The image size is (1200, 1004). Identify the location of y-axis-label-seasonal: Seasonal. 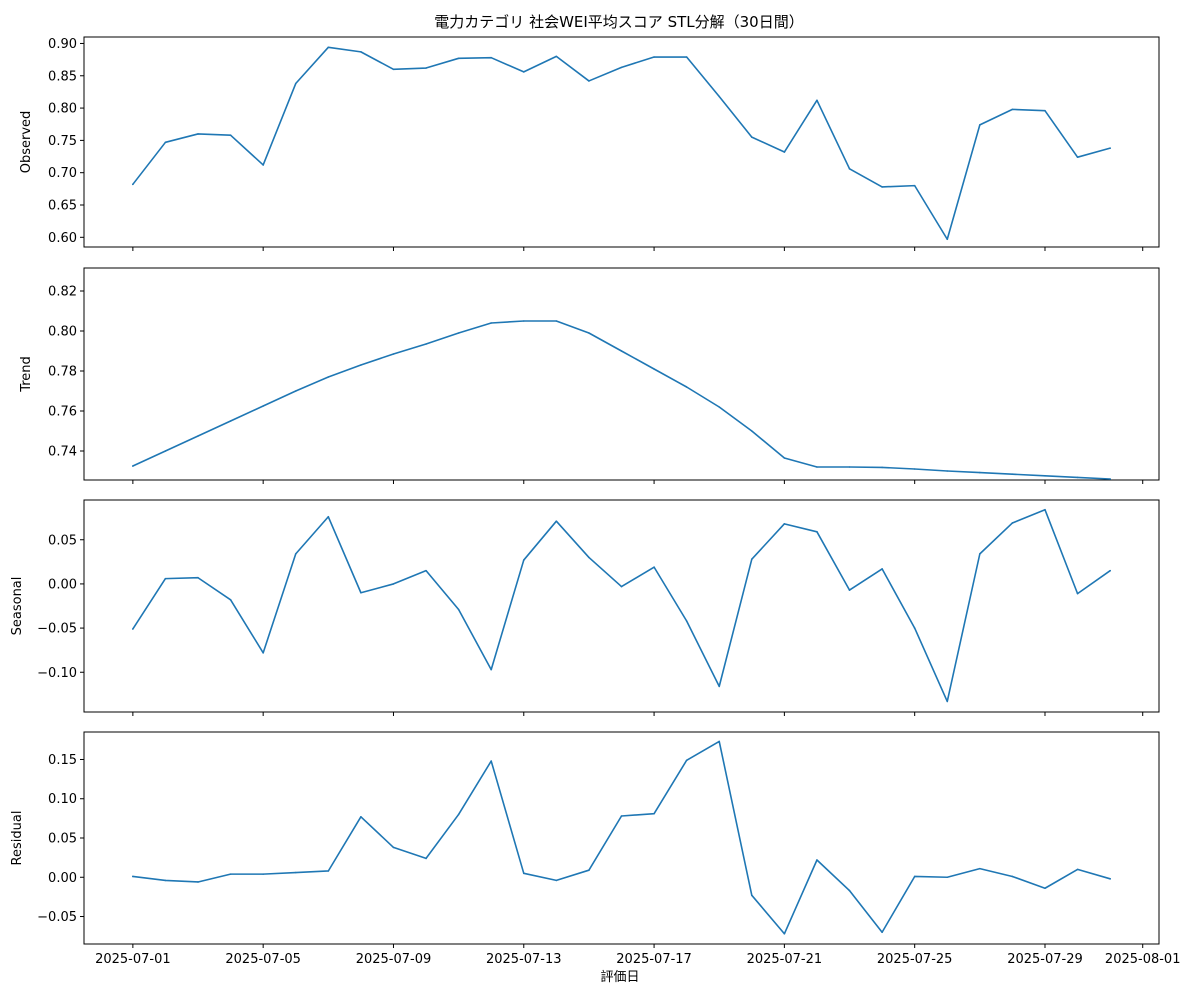
(17, 606).